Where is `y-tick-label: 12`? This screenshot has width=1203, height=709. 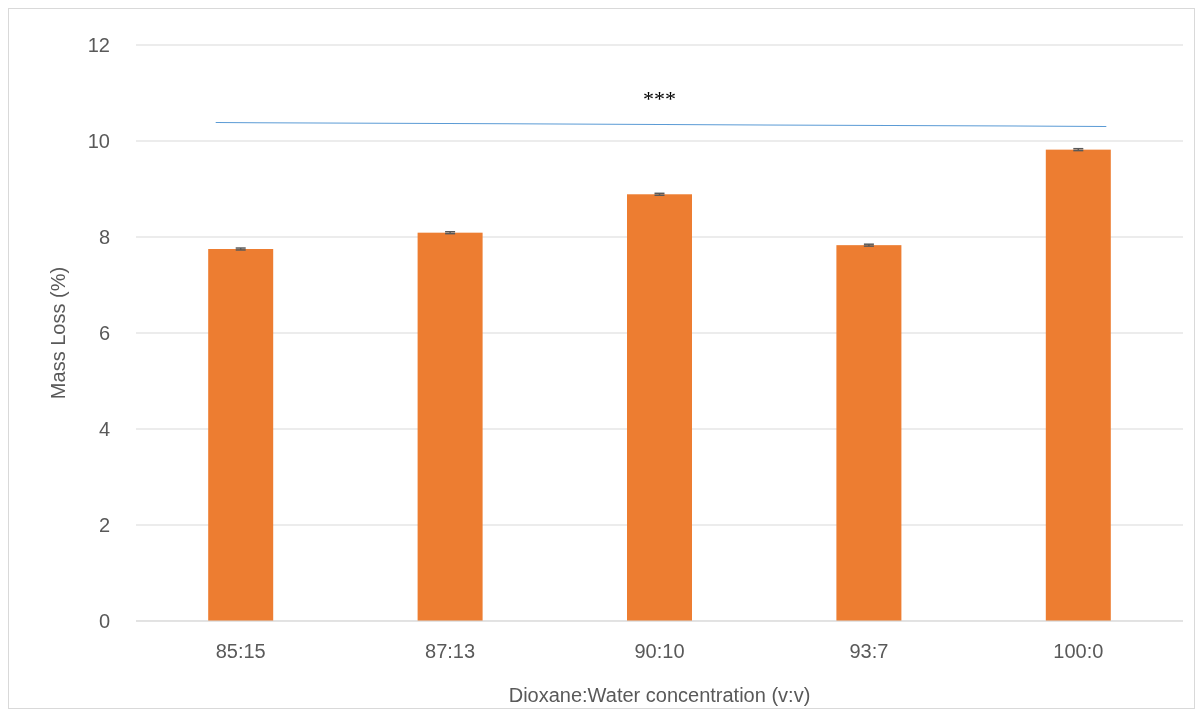 y-tick-label: 12 is located at coordinates (98, 45).